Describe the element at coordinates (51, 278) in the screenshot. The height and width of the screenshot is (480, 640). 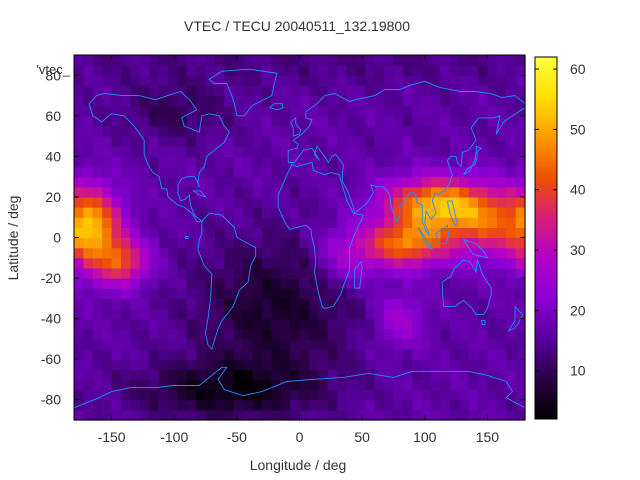
I see `y-tick-label: -20` at that location.